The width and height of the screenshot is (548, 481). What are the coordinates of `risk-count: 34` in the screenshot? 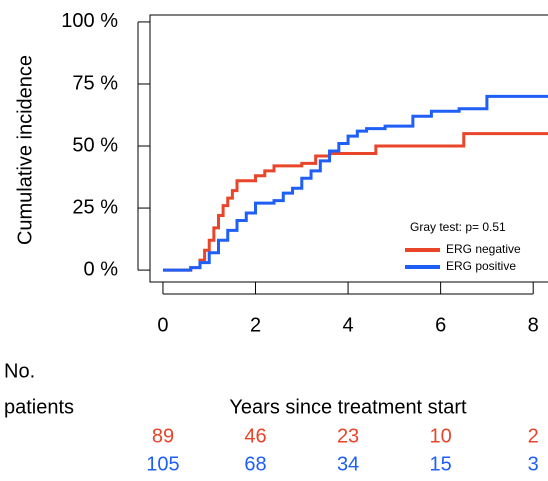 It's located at (348, 464).